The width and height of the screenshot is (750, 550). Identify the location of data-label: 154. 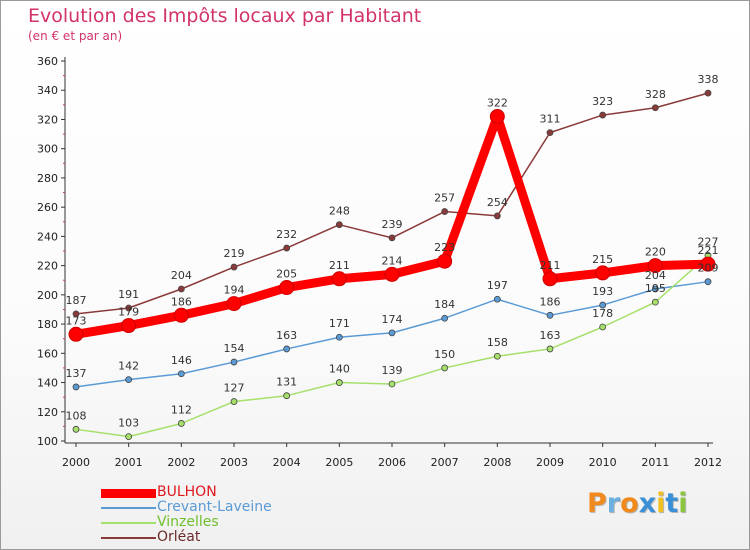
(234, 348).